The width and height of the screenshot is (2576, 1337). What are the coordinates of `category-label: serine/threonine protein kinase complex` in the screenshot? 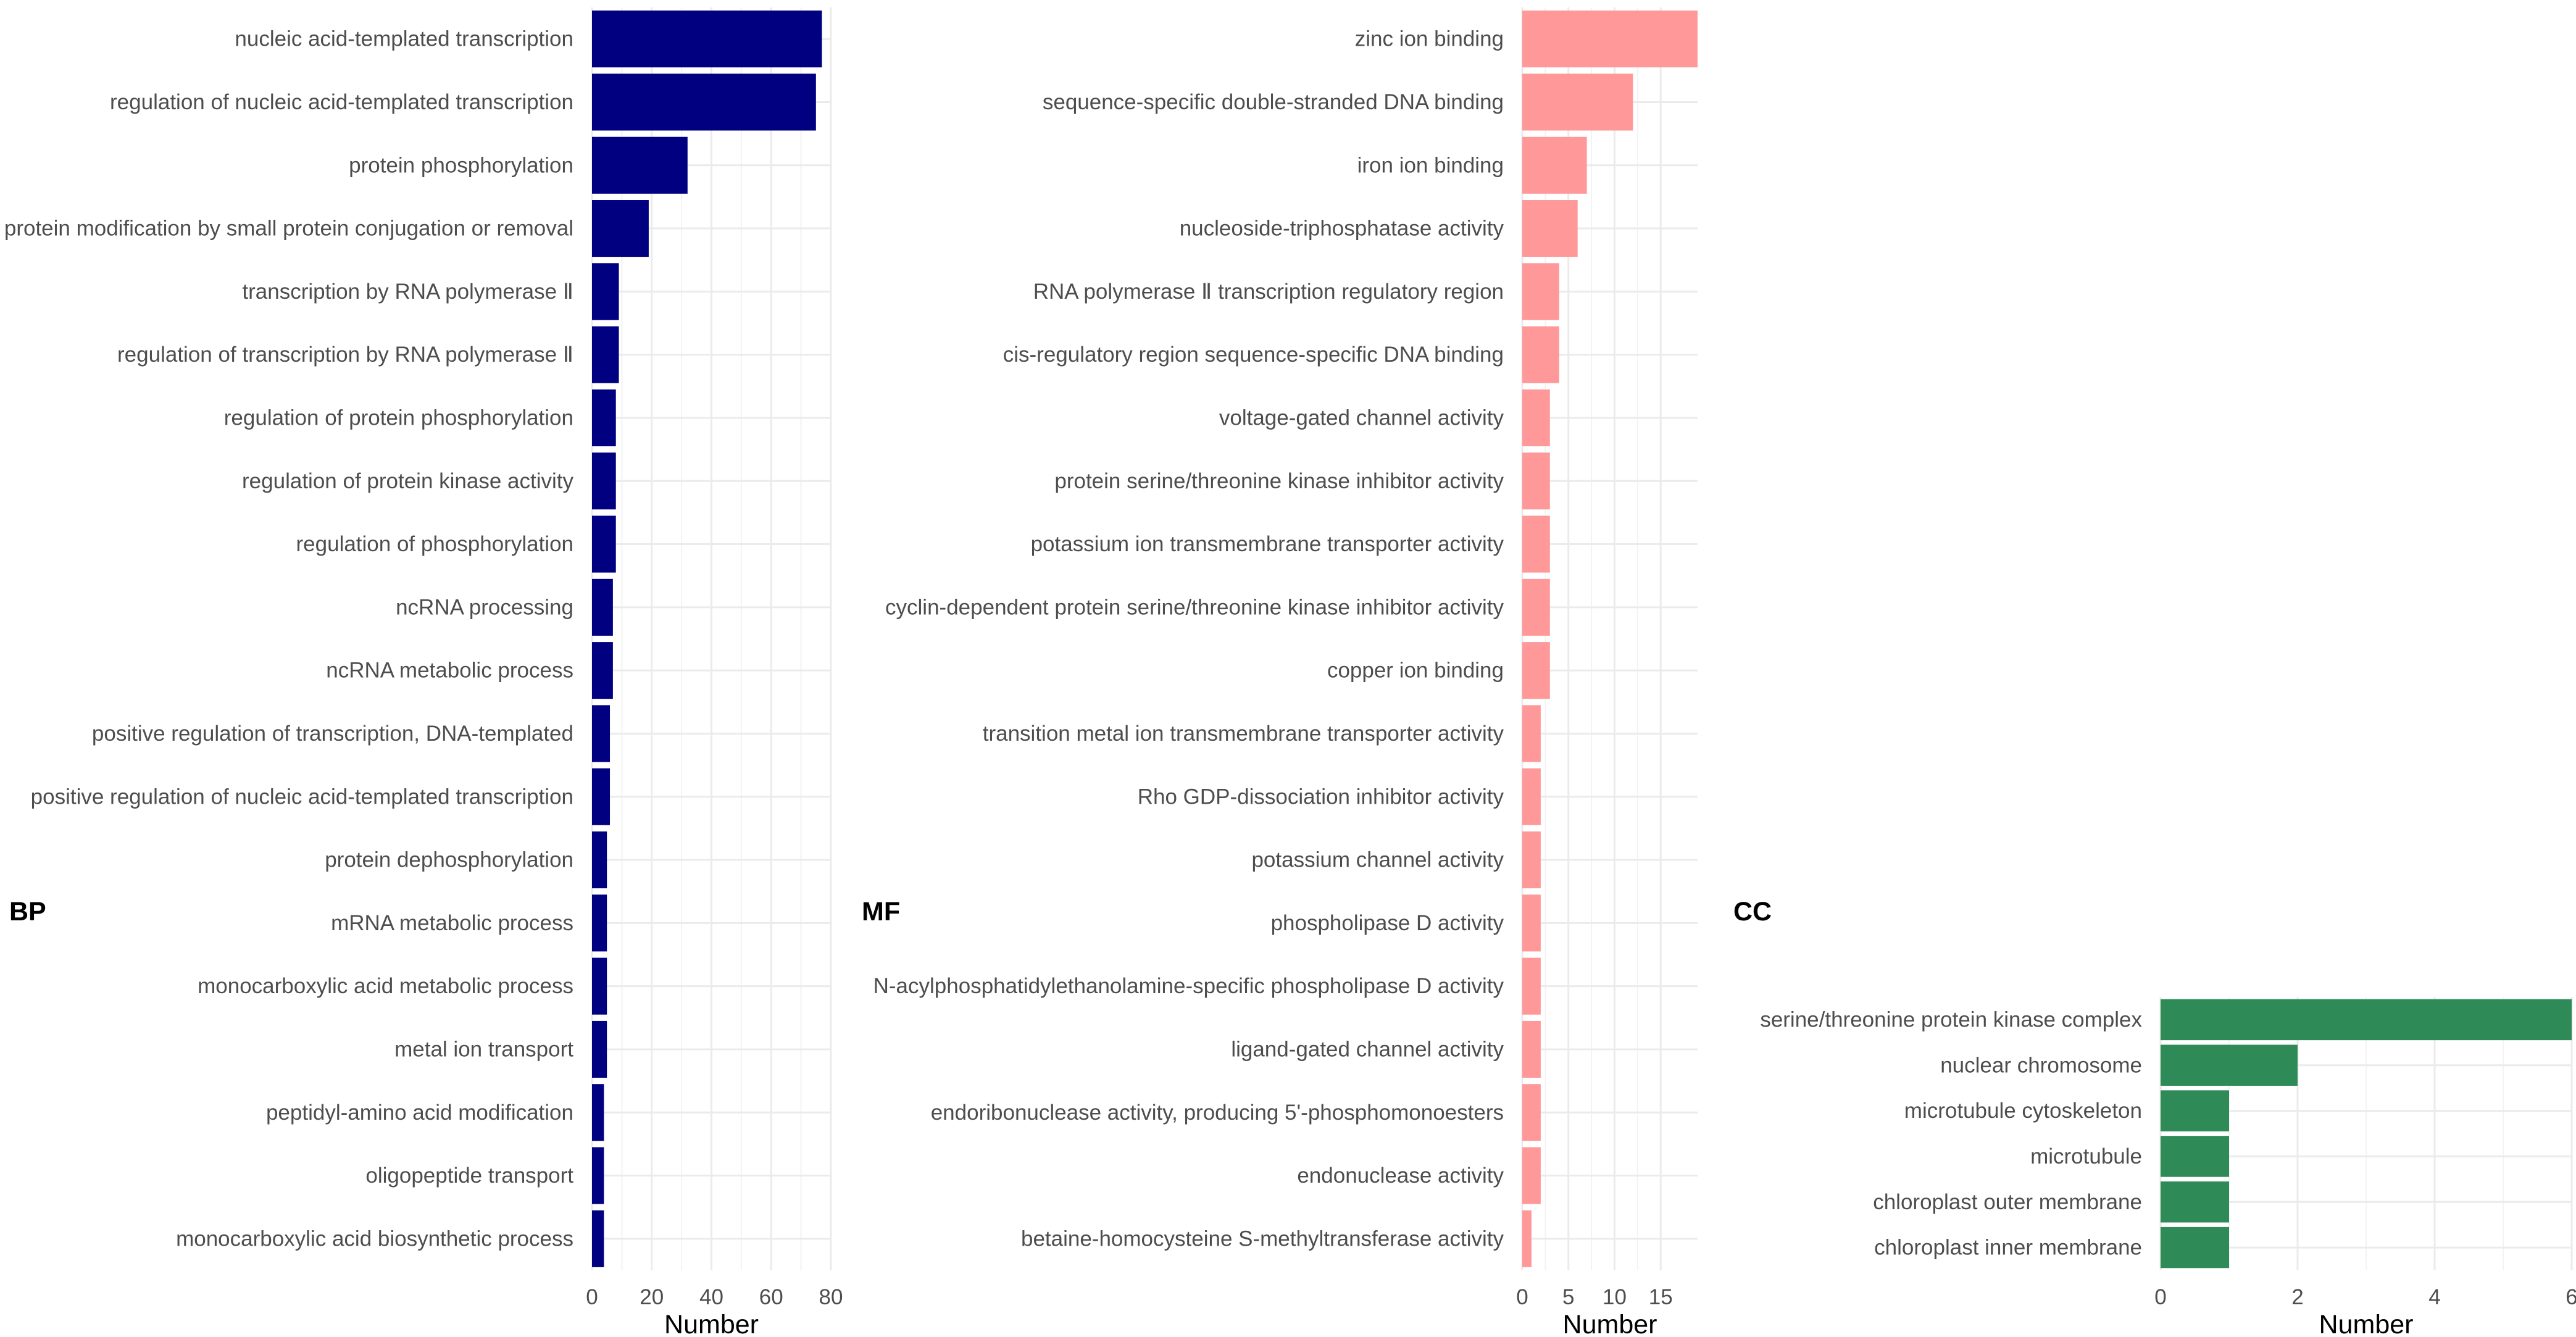 It's located at (1951, 1019).